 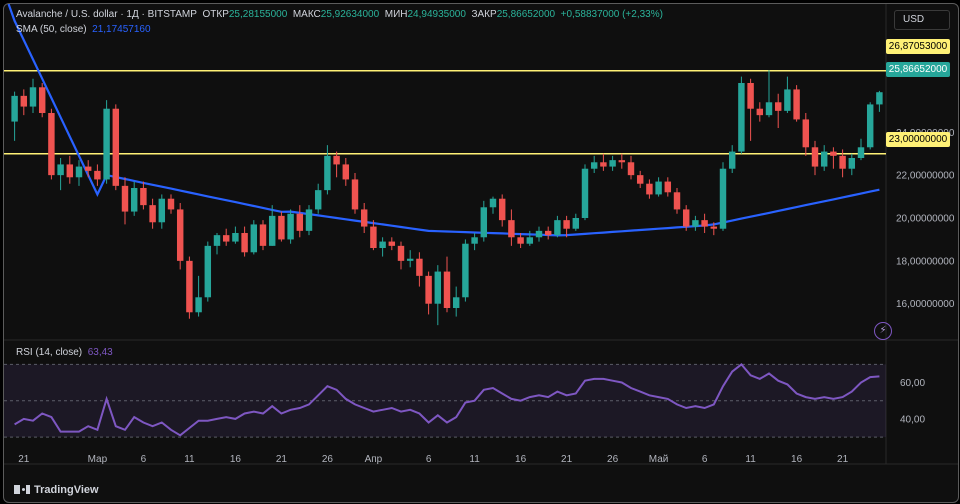 What do you see at coordinates (526, 14) in the screenshot?
I see `close-value: 25,86652000` at bounding box center [526, 14].